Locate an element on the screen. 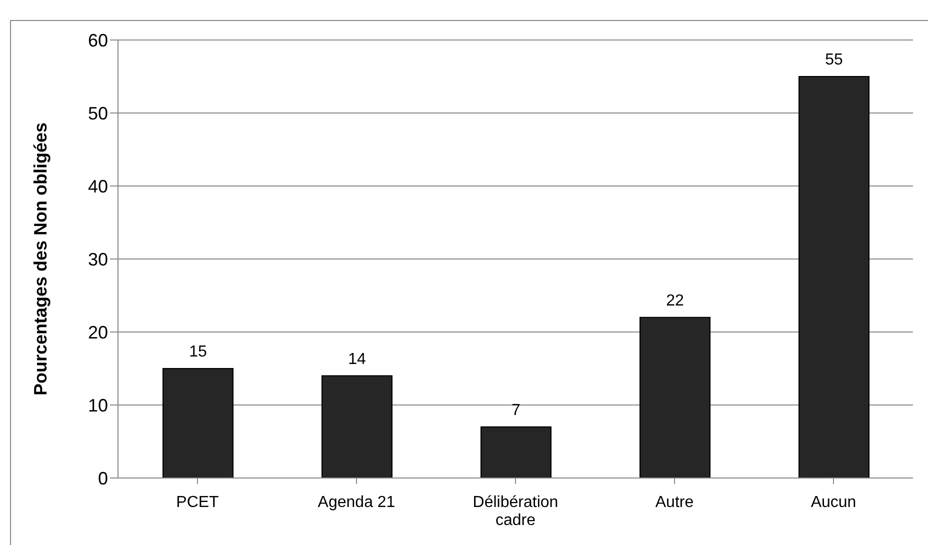 This screenshot has height=545, width=928. x-tick-label: Délibération cadre is located at coordinates (515, 512).